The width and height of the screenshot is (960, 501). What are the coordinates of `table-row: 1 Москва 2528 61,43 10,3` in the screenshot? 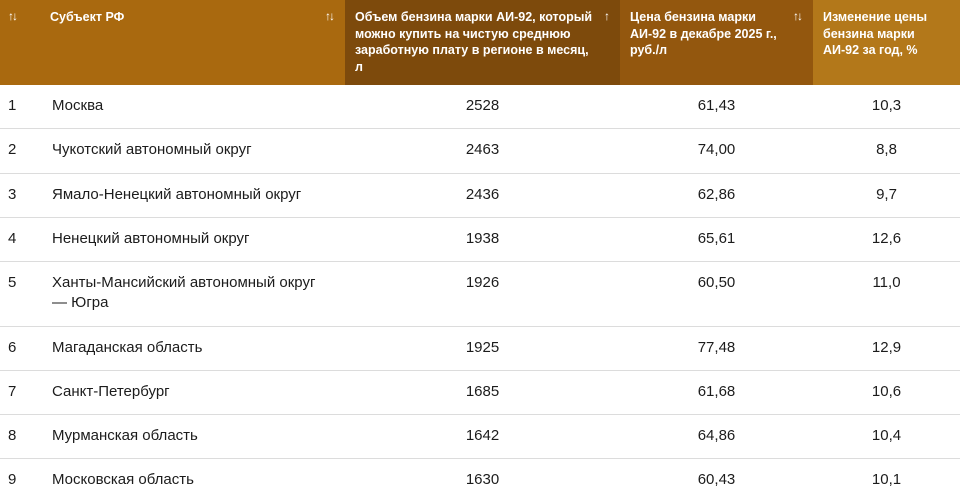 It's located at (480, 107).